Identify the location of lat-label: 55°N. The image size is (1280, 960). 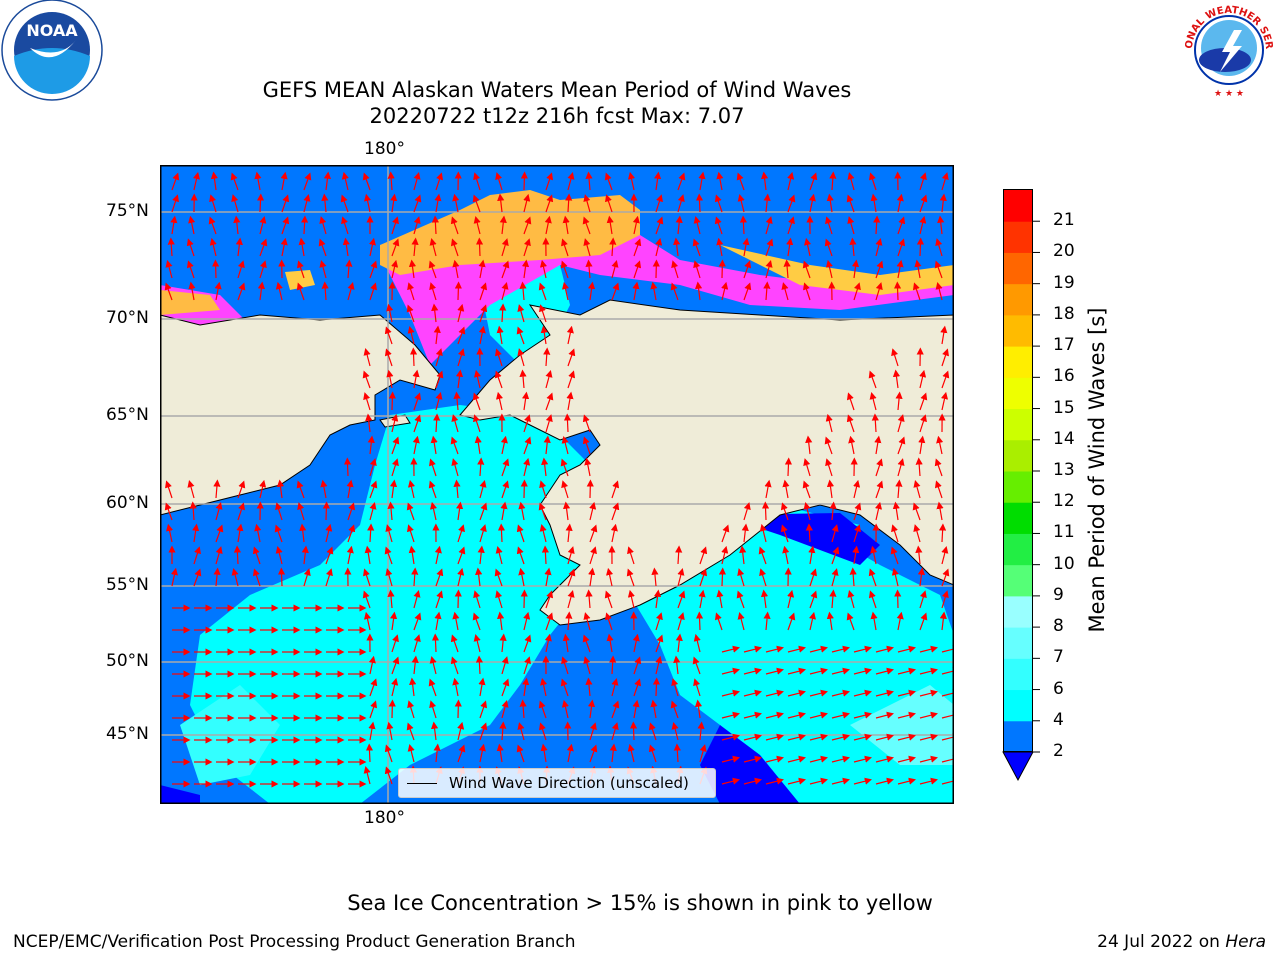
(127, 585).